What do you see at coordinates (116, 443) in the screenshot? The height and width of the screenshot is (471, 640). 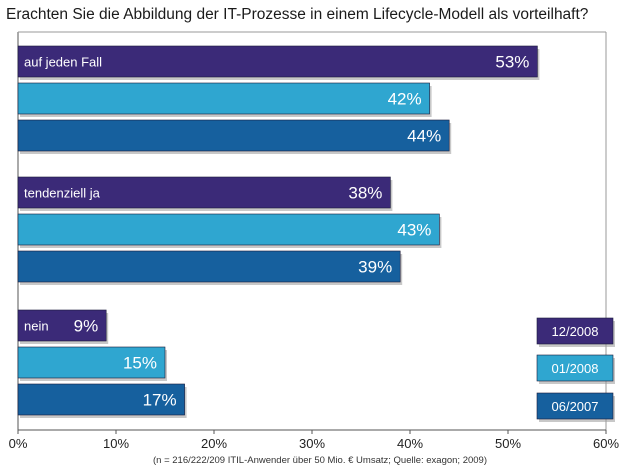 I see `x-tick-label: 10%` at bounding box center [116, 443].